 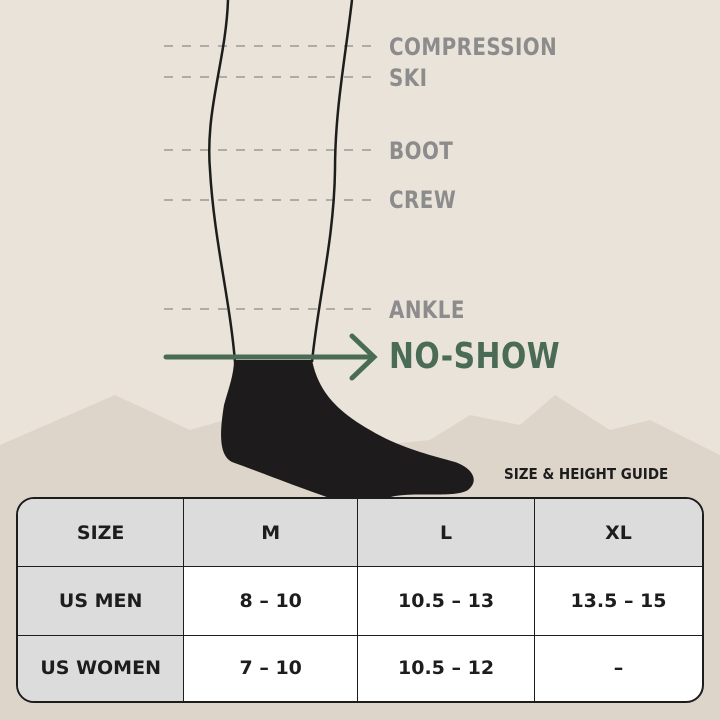 I want to click on table-cell: 10.5 – 12, so click(x=446, y=668).